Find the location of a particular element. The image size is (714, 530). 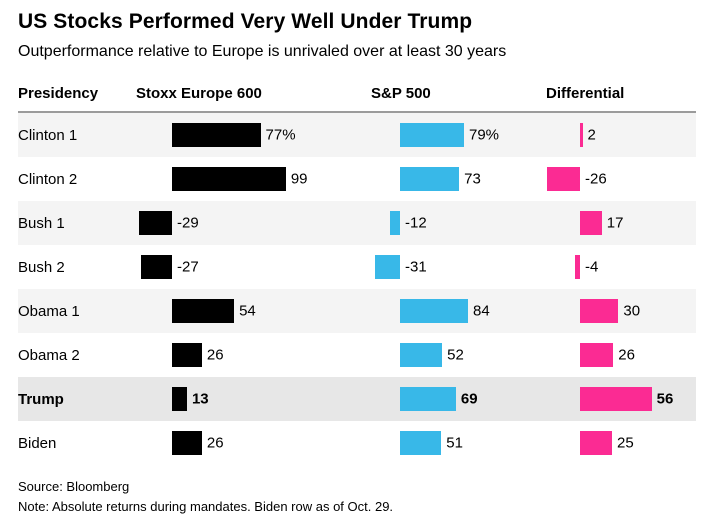

table-row: Bush 2 -27 -31 -4 is located at coordinates (357, 267).